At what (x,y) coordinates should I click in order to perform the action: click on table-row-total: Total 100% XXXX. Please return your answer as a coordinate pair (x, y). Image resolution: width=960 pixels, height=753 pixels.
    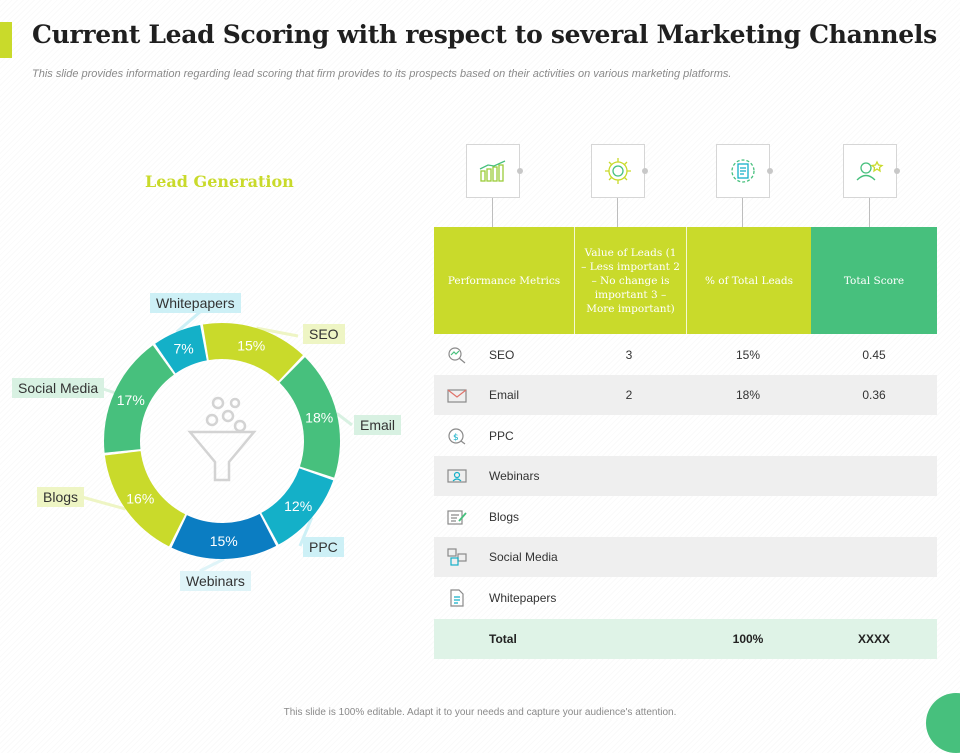
    Looking at the image, I should click on (685, 639).